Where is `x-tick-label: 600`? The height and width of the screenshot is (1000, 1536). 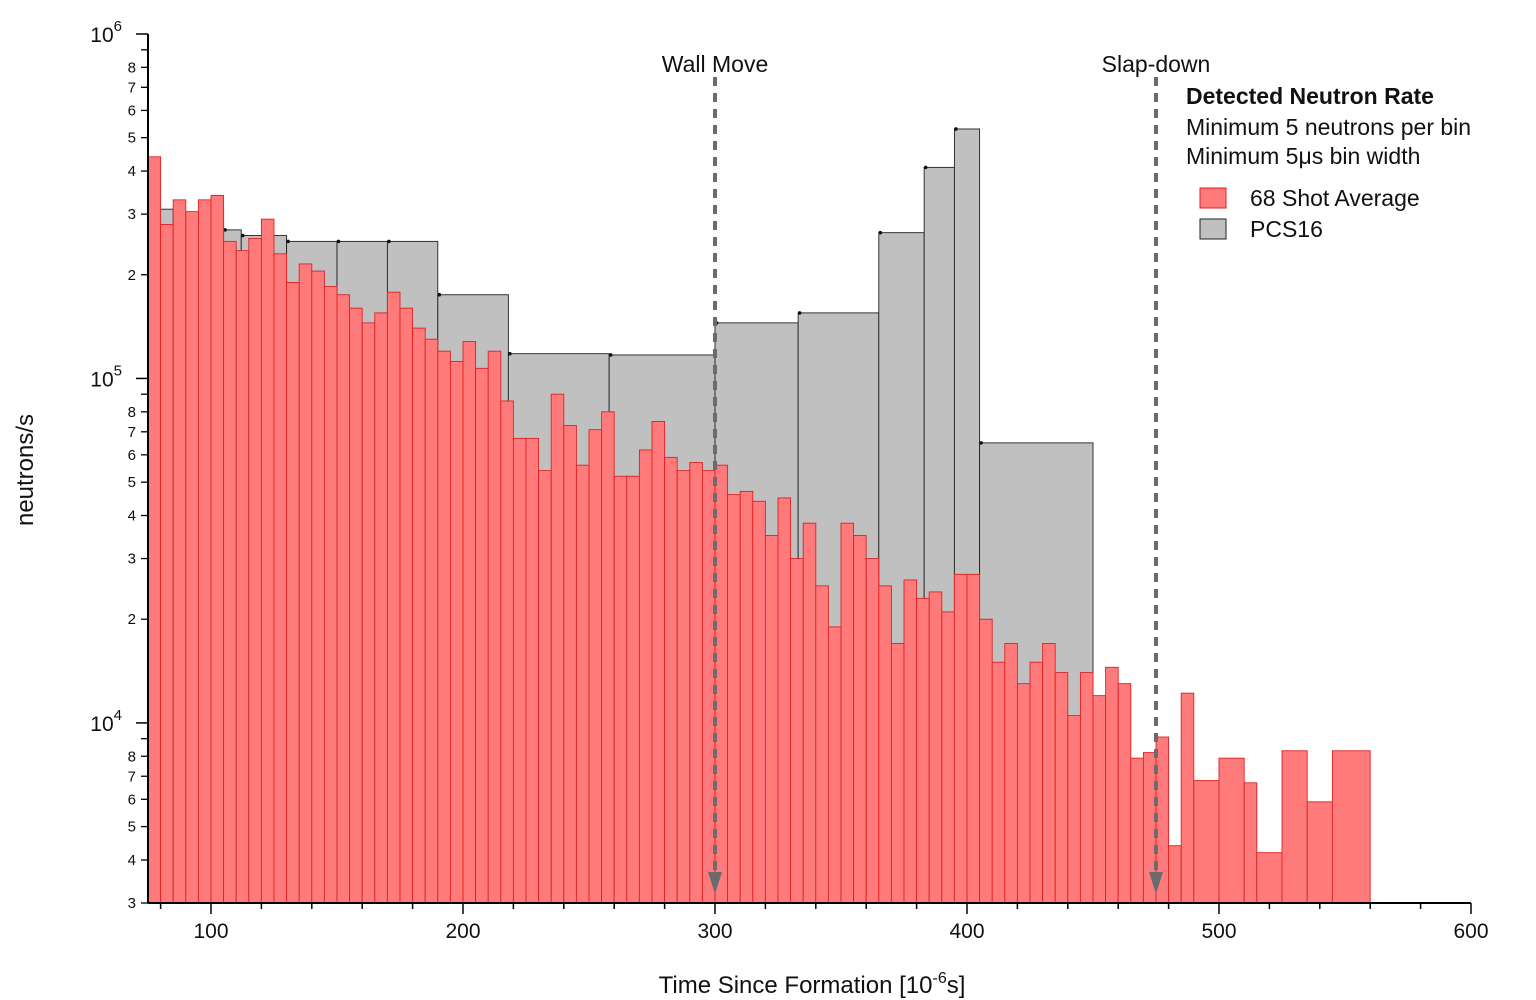
x-tick-label: 600 is located at coordinates (1470, 931).